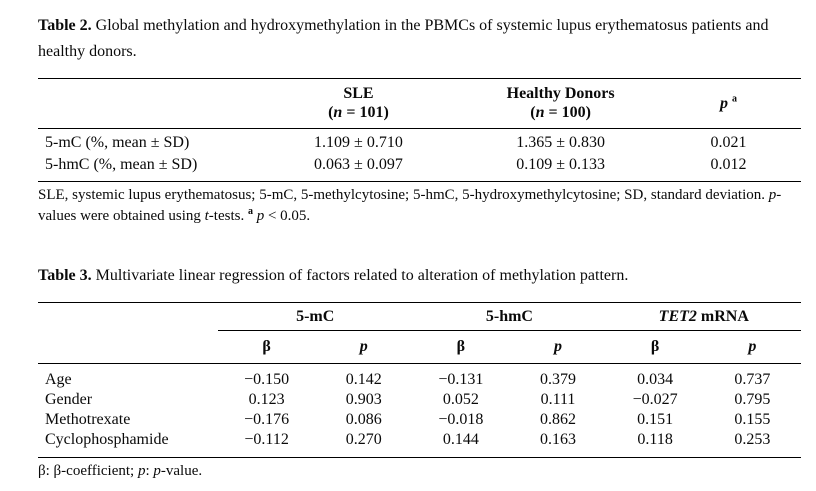  I want to click on cell-p: 0.737, so click(752, 379).